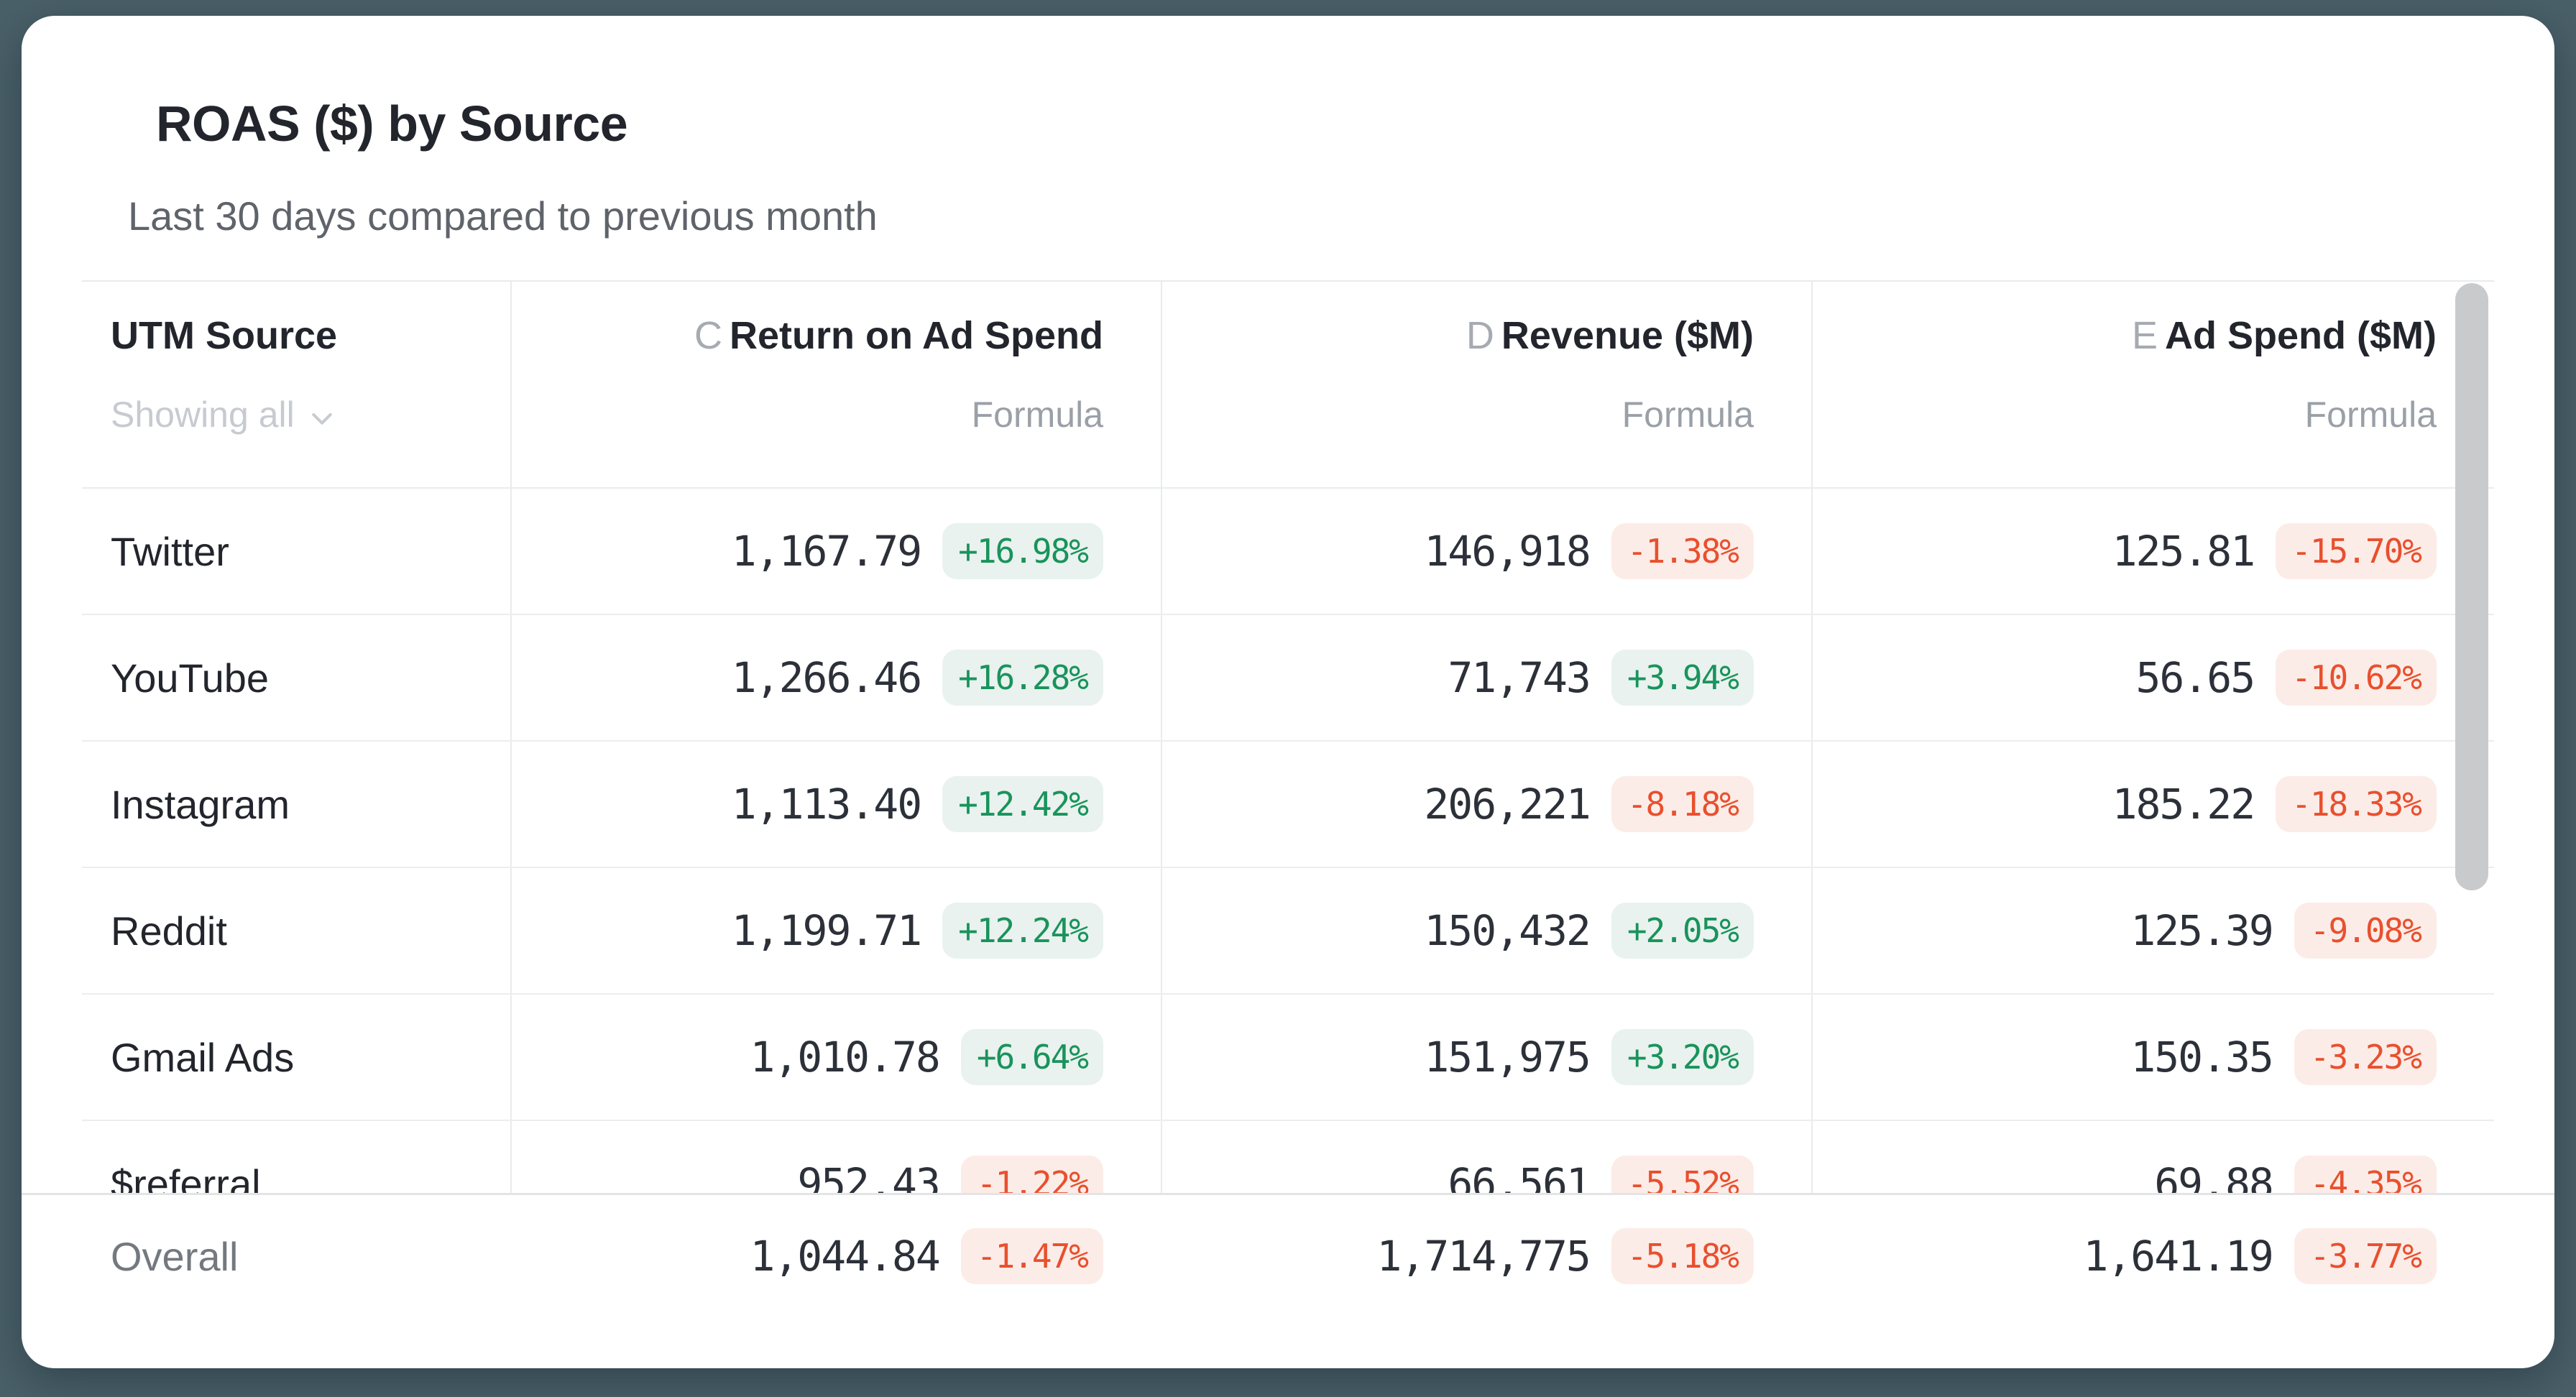  Describe the element at coordinates (2152, 385) in the screenshot. I see `column-header-ad-spend: E Ad Spend ($M) Formula` at that location.